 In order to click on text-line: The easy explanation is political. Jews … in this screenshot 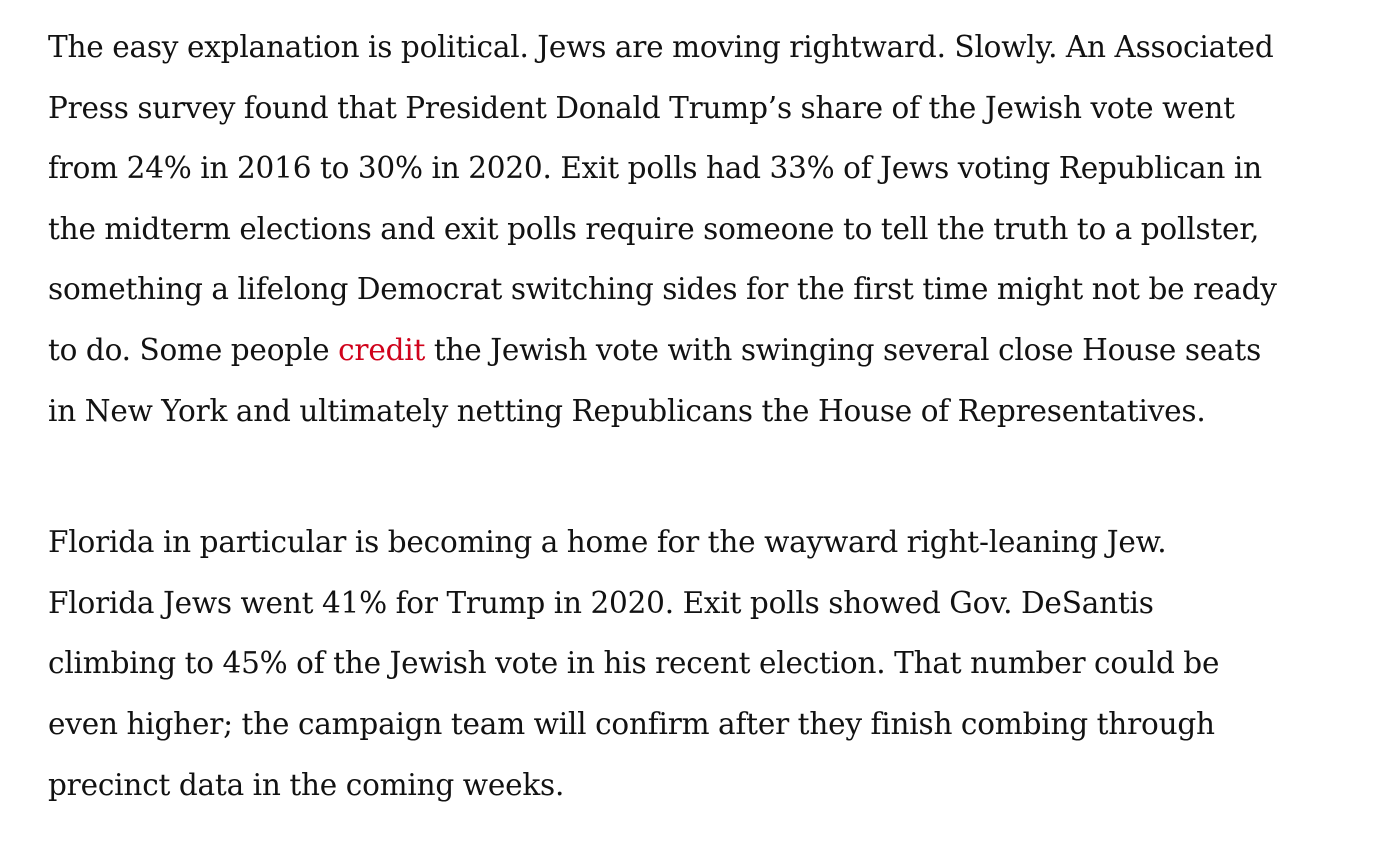, I will do `click(661, 47)`.